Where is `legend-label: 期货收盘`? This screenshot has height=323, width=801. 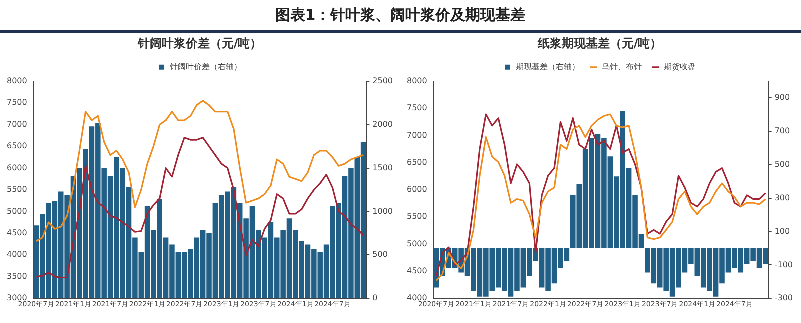 legend-label: 期货收盘 is located at coordinates (680, 67).